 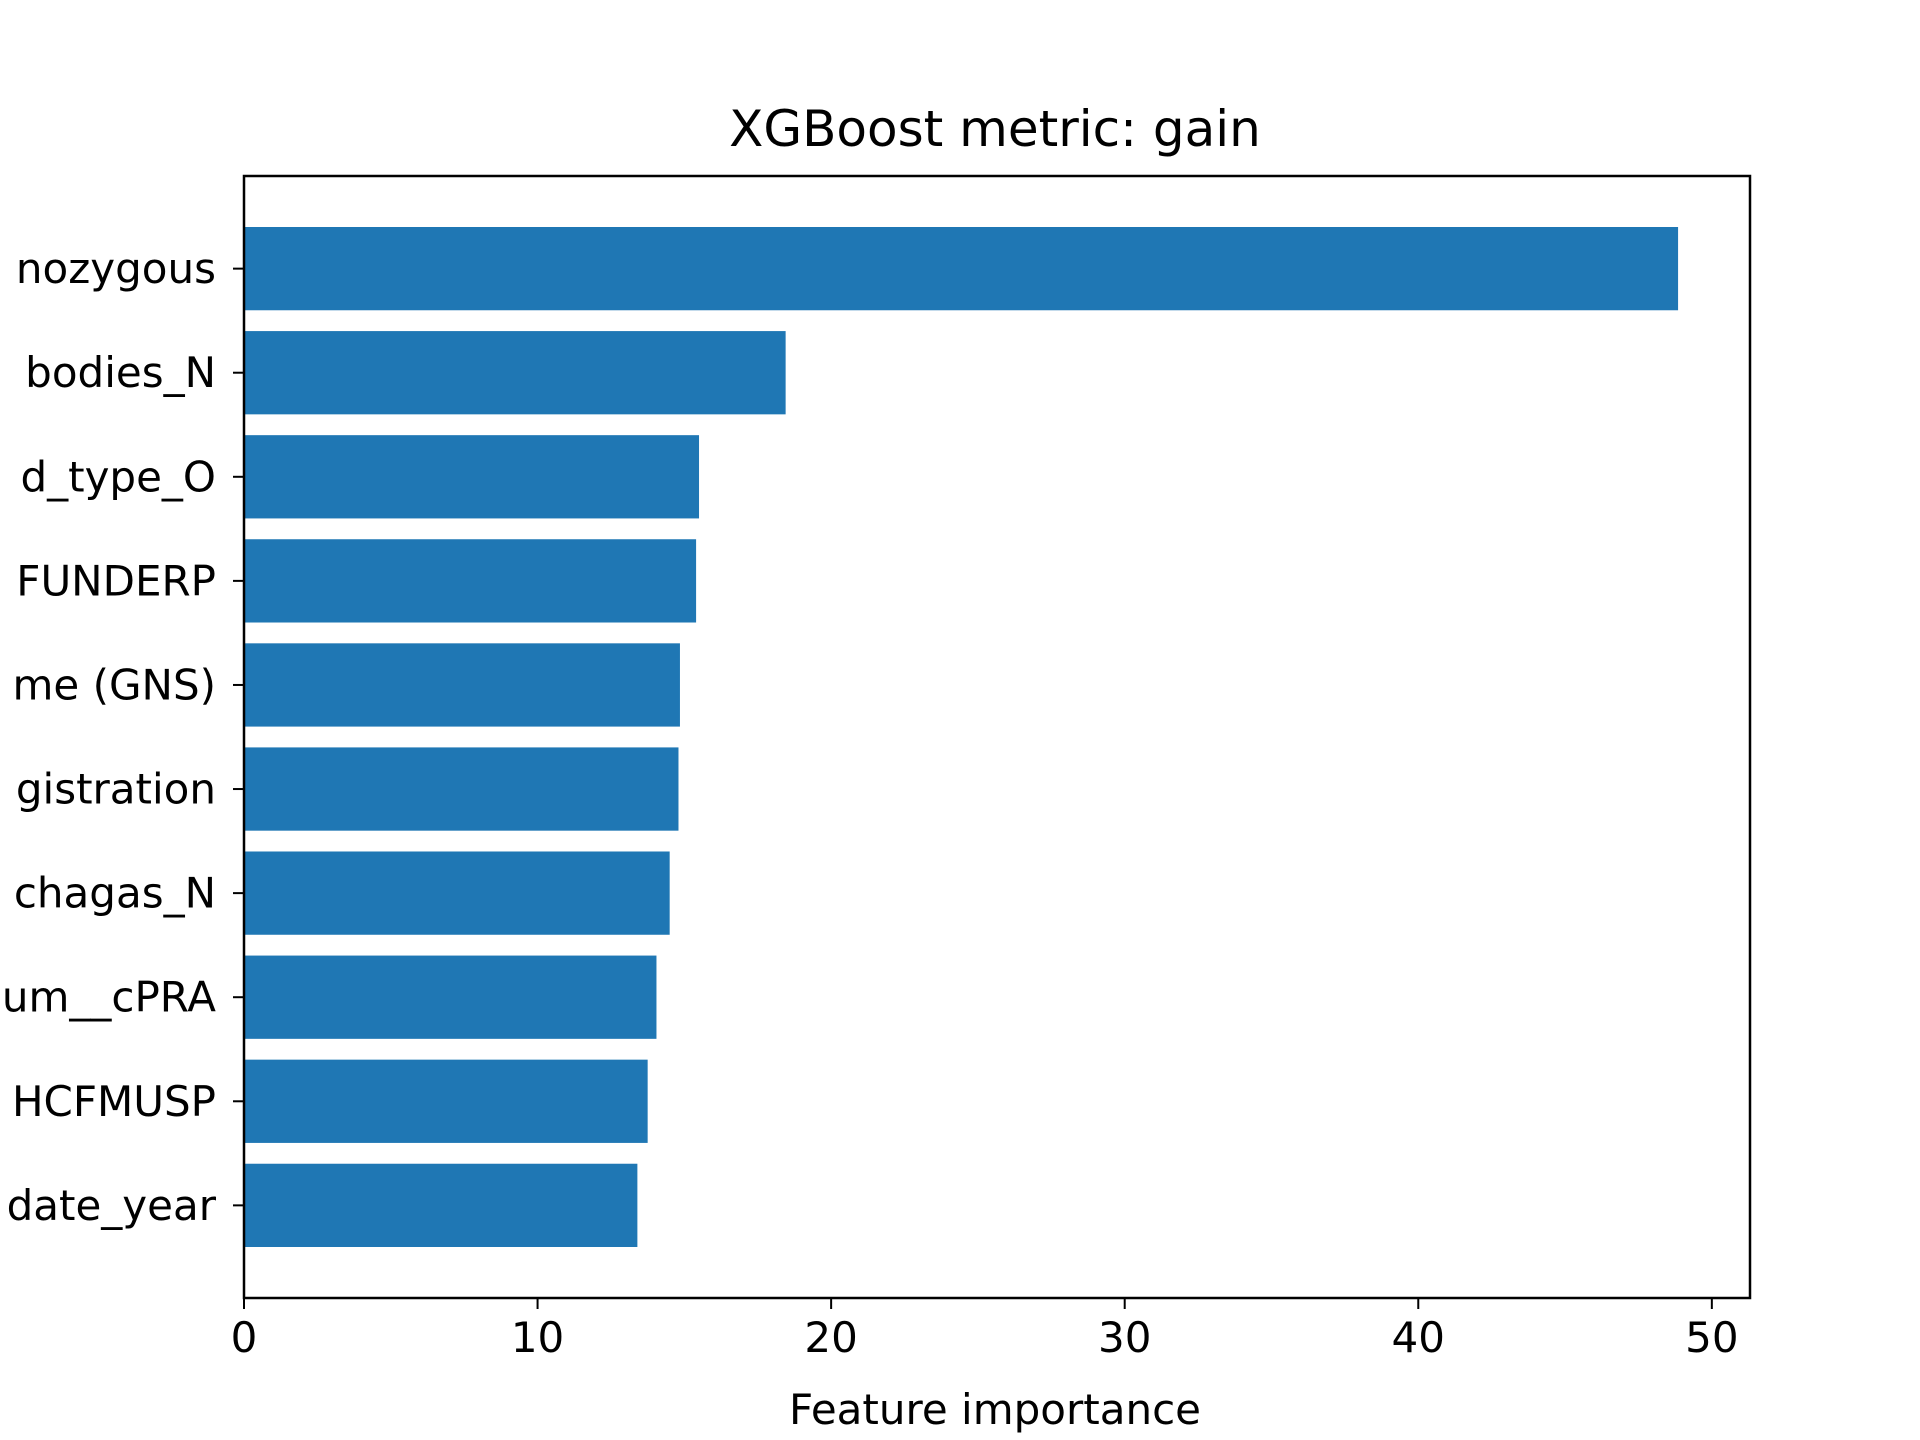 What do you see at coordinates (116, 789) in the screenshot?
I see `y-tick-label-4: gistration` at bounding box center [116, 789].